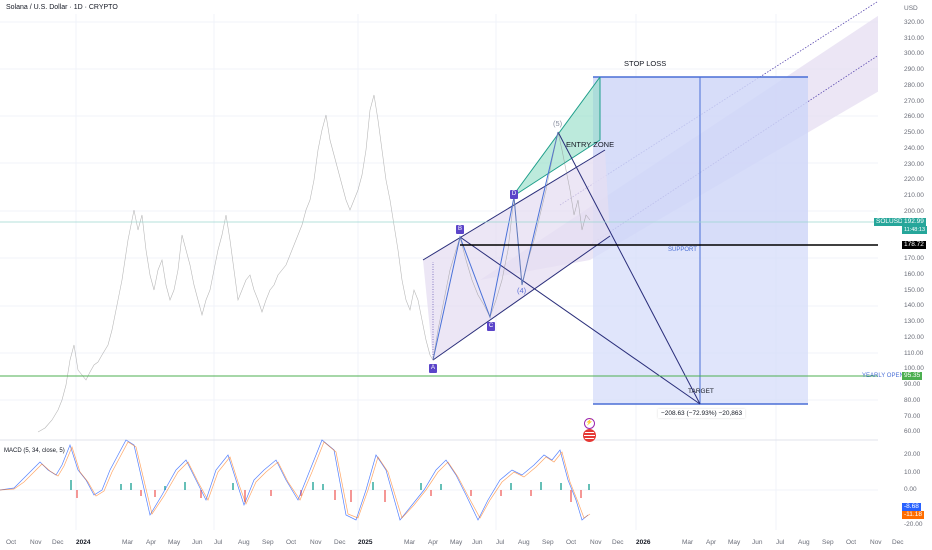 This screenshot has width=932, height=550. What do you see at coordinates (433, 368) in the screenshot?
I see `wave-a-badge: A` at bounding box center [433, 368].